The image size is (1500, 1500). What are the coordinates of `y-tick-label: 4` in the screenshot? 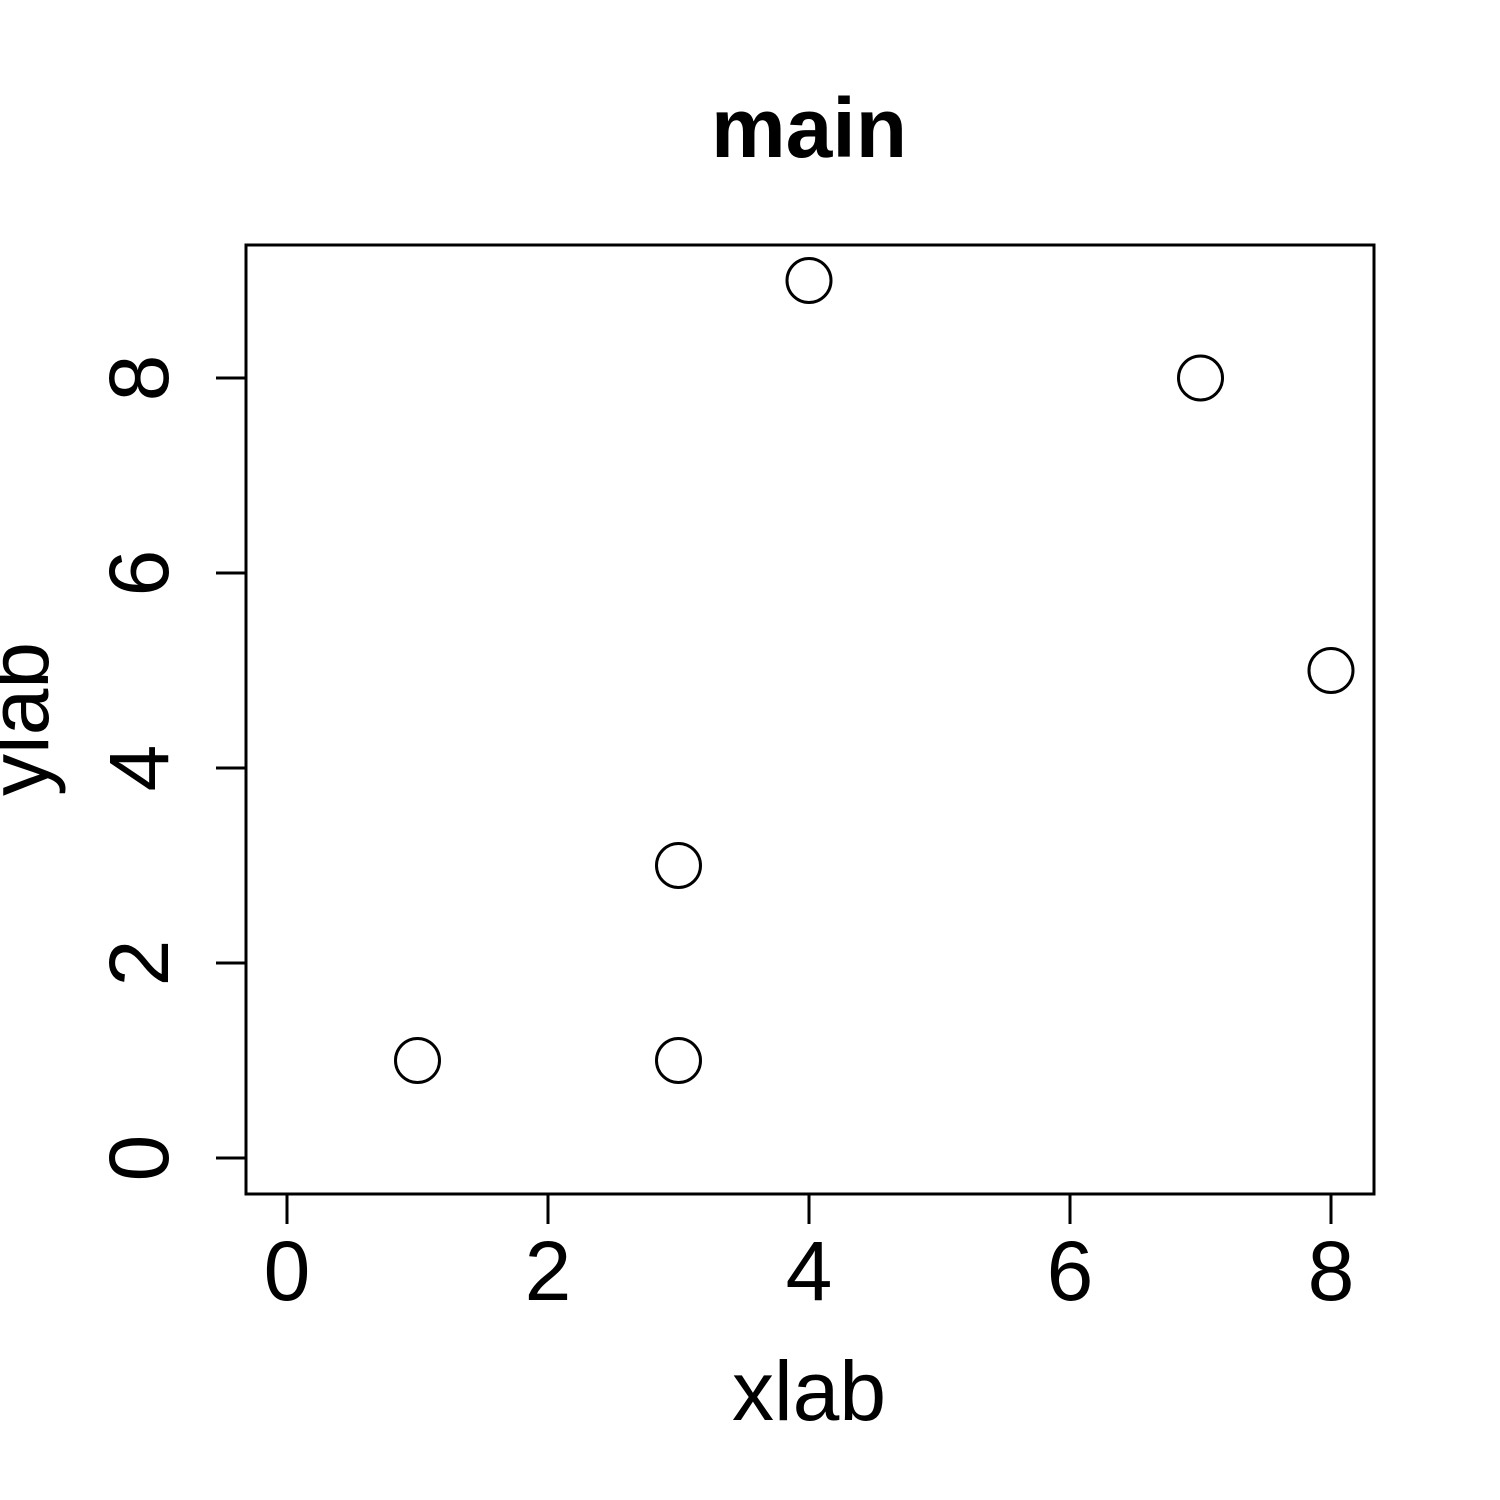 It's located at (139, 768).